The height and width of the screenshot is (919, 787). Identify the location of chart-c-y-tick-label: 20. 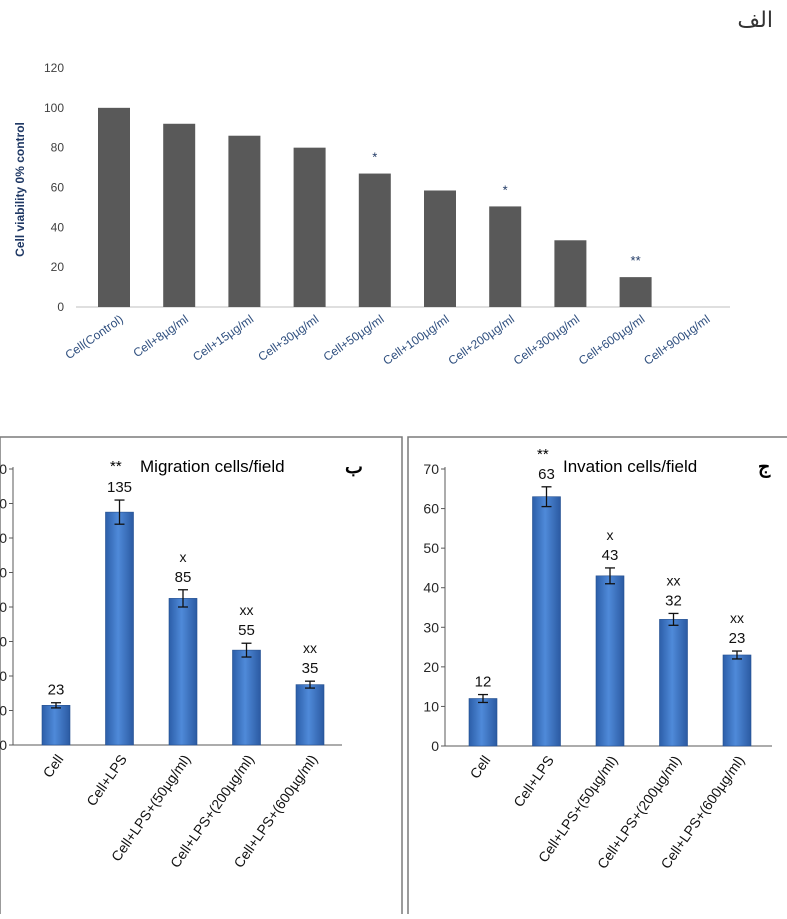
(431, 667).